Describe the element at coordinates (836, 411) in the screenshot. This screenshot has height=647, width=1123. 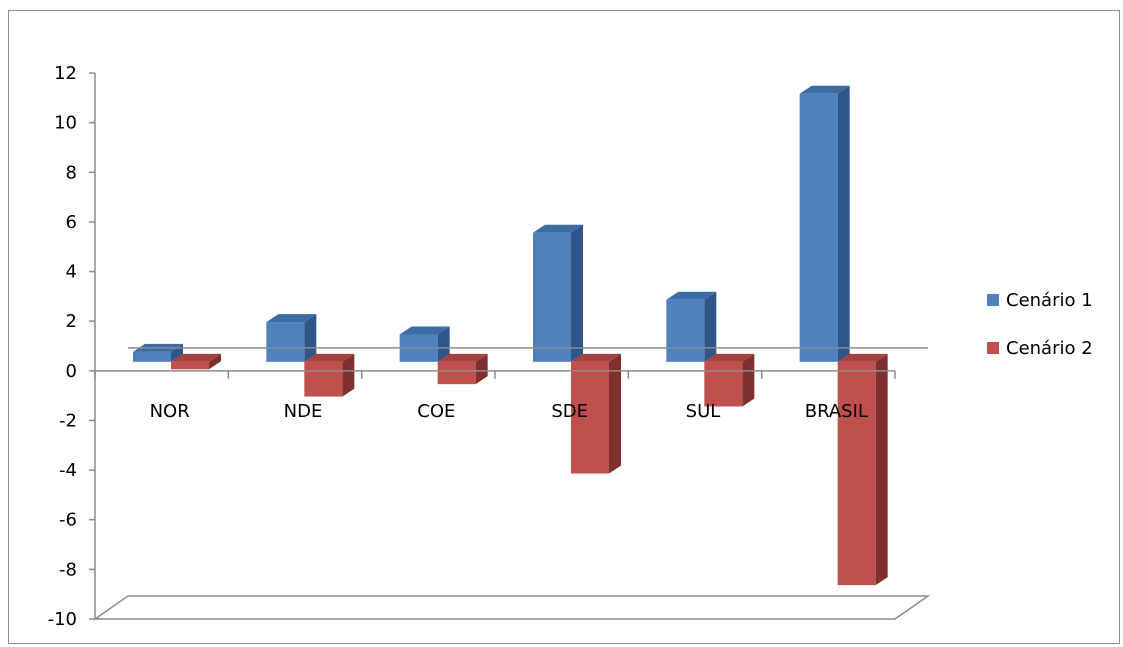
I see `x-category-label: BRASIL` at that location.